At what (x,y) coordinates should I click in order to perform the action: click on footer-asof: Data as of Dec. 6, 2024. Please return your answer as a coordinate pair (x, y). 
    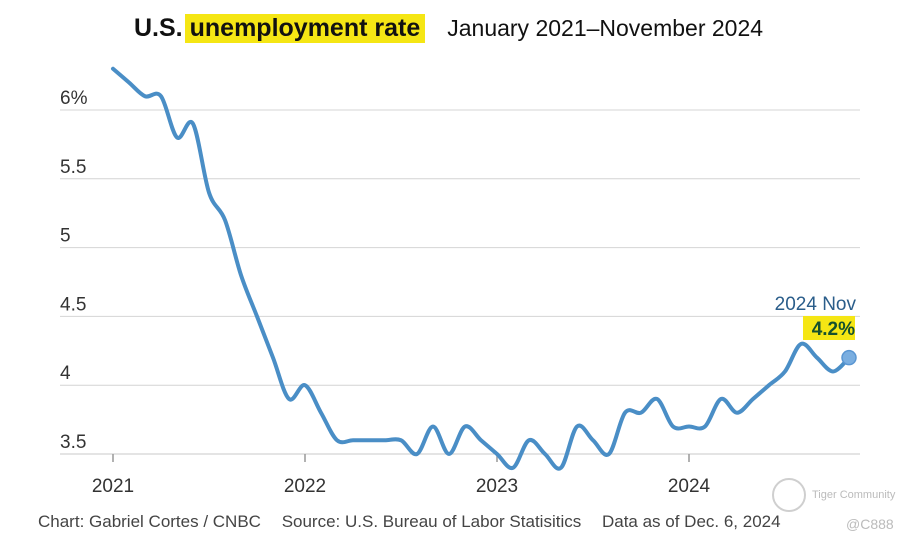
    Looking at the image, I should click on (691, 521).